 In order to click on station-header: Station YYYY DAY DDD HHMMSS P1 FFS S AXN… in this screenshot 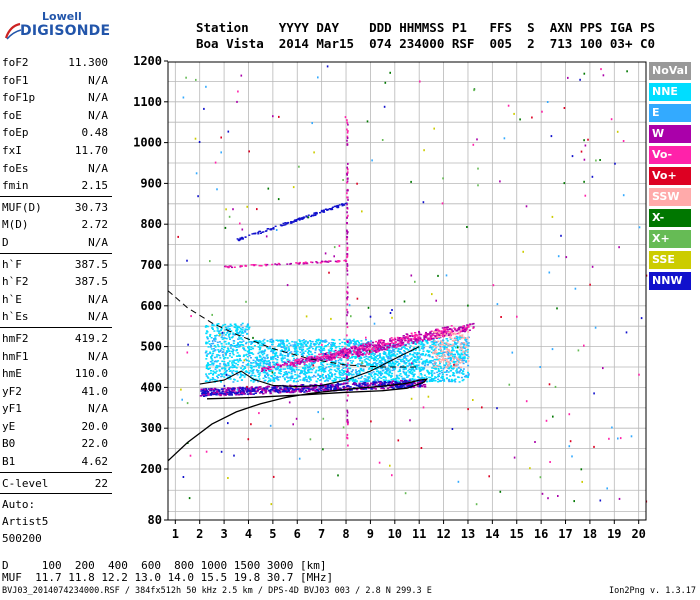, I will do `click(425, 36)`.